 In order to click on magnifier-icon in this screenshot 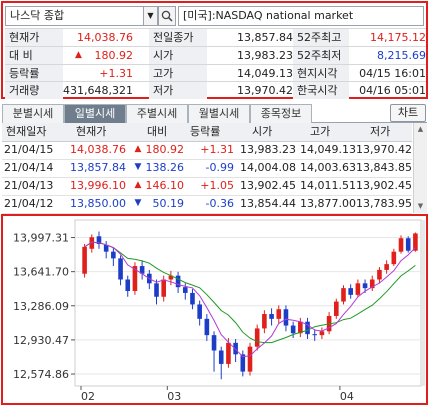, I will do `click(167, 16)`.